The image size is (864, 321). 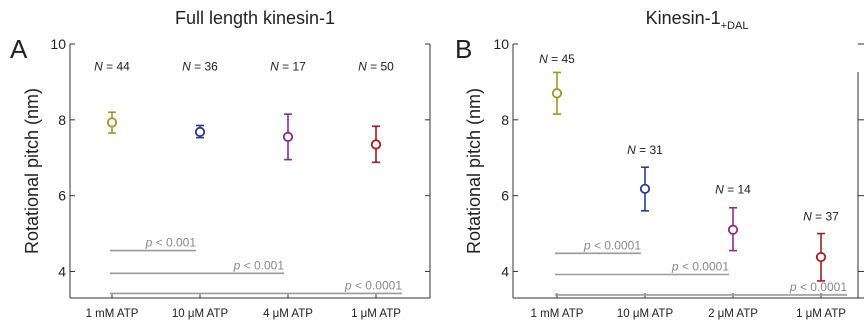 What do you see at coordinates (733, 314) in the screenshot?
I see `x-tick-label: 2 μM ATP` at bounding box center [733, 314].